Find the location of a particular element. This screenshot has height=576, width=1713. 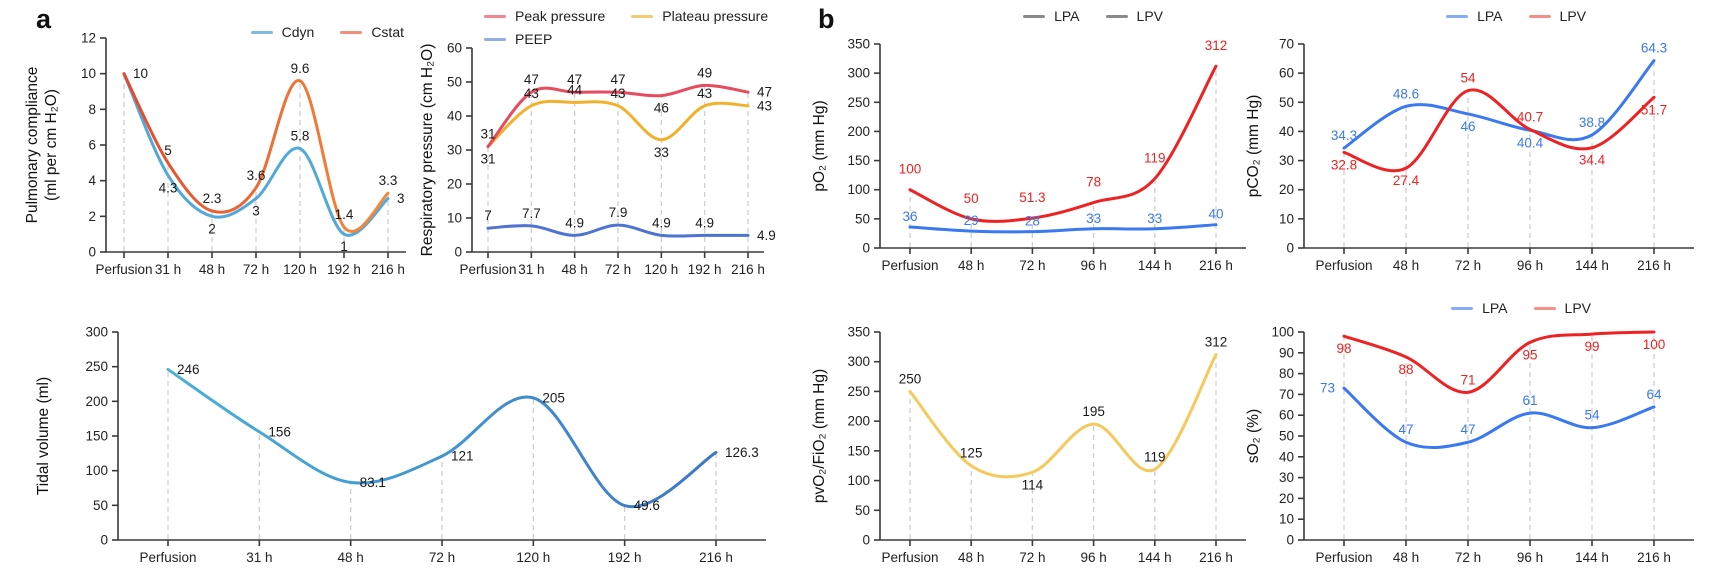

y-tick-label: 90 is located at coordinates (1286, 352).